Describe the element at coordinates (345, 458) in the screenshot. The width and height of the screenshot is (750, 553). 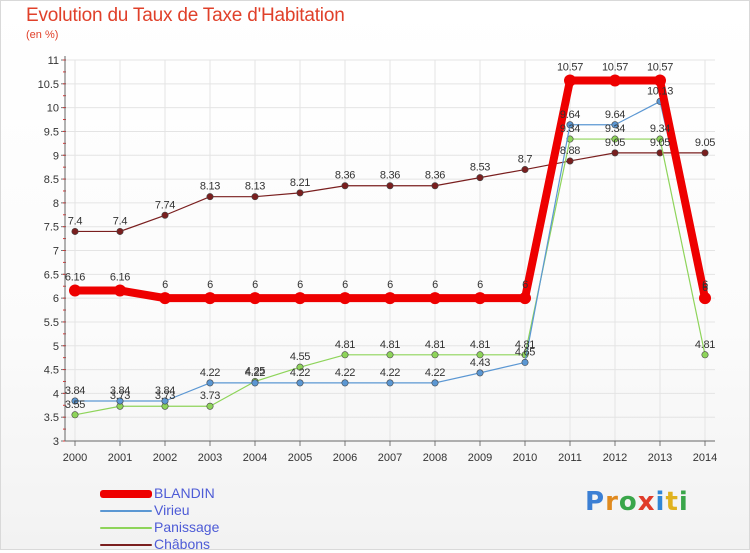
I see `x-tick-label: 2006` at that location.